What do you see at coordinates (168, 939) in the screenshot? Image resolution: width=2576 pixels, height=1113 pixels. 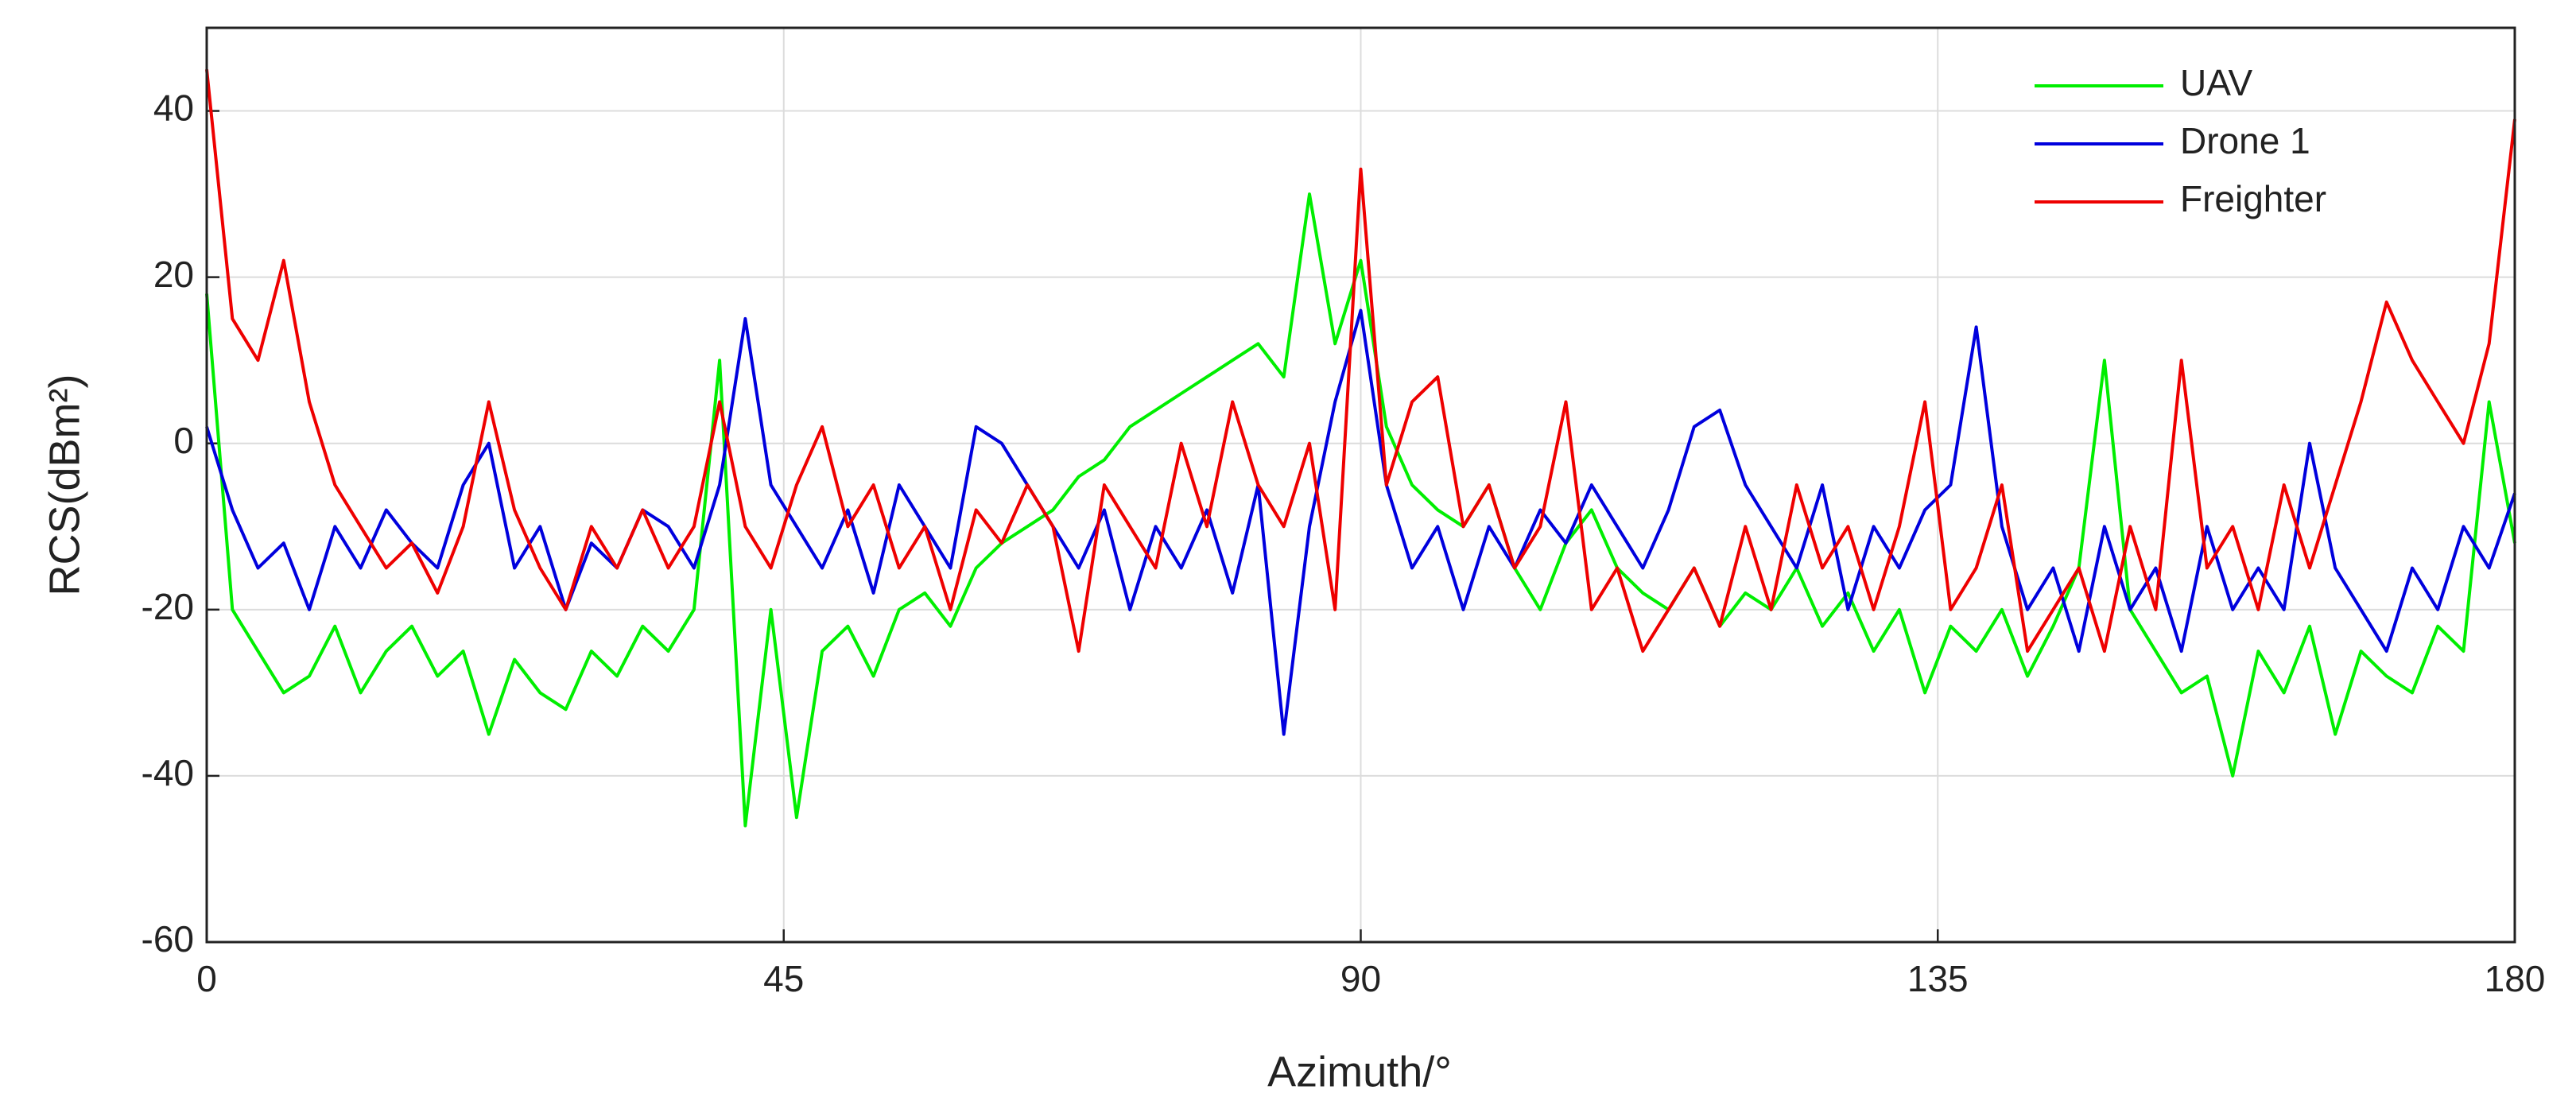 I see `y-tick-label: -60` at bounding box center [168, 939].